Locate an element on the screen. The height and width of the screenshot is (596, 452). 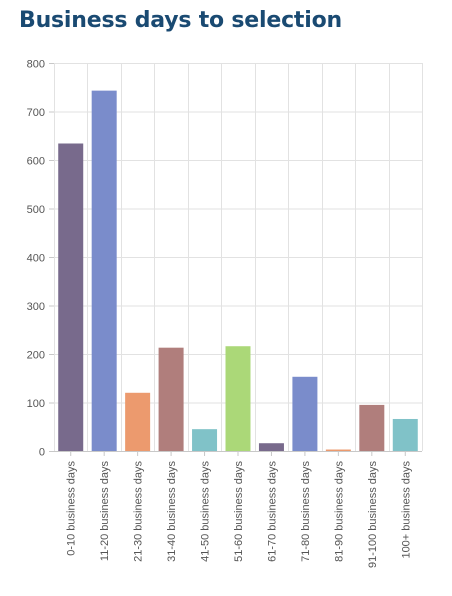
x-tick-label: 61-70 business days is located at coordinates (272, 511).